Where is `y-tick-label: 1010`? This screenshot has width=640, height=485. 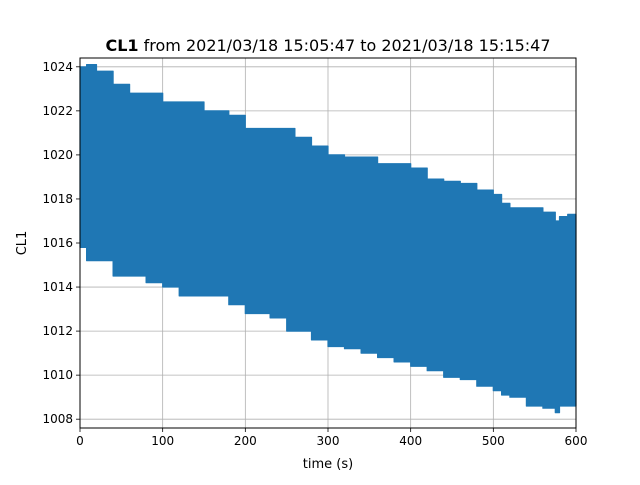 y-tick-label: 1010 is located at coordinates (57, 375).